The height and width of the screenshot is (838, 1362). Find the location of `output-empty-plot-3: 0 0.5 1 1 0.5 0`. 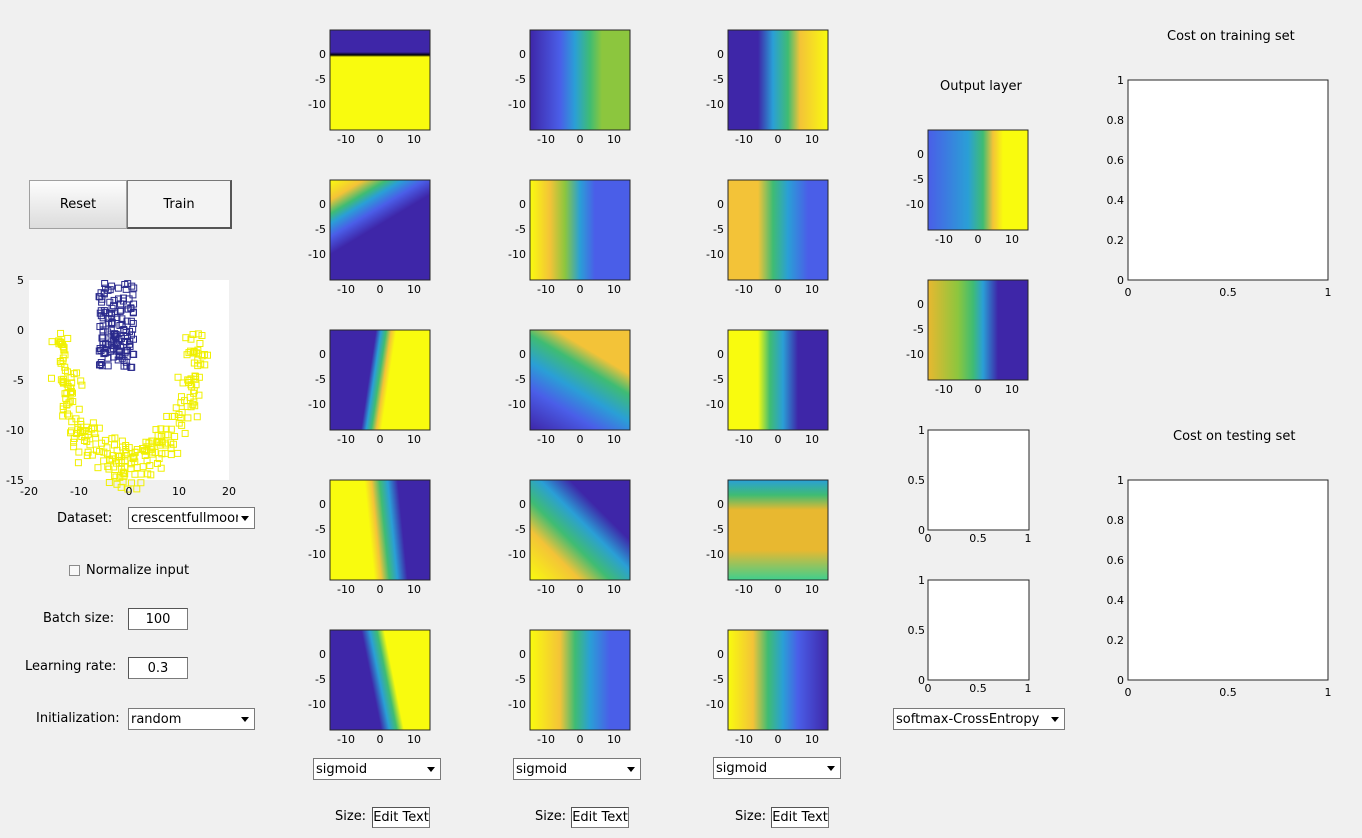

output-empty-plot-3: 0 0.5 1 1 0.5 0 is located at coordinates (970, 484).